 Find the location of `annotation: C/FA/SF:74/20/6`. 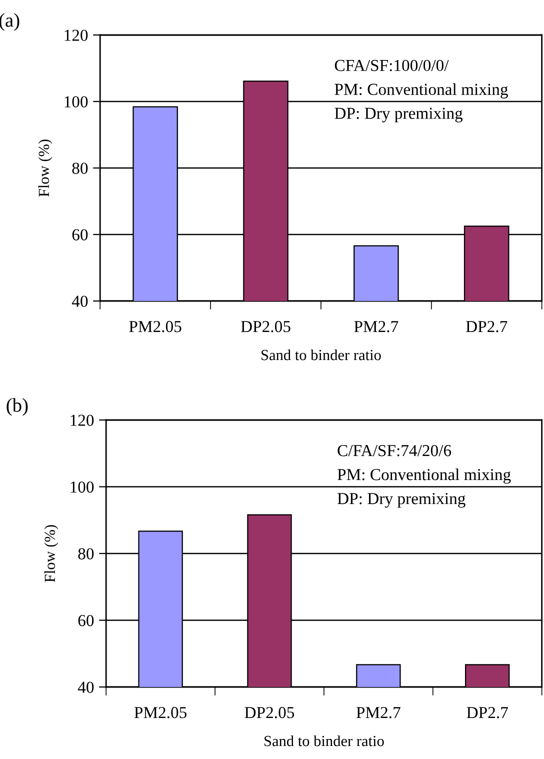

annotation: C/FA/SF:74/20/6 is located at coordinates (395, 450).